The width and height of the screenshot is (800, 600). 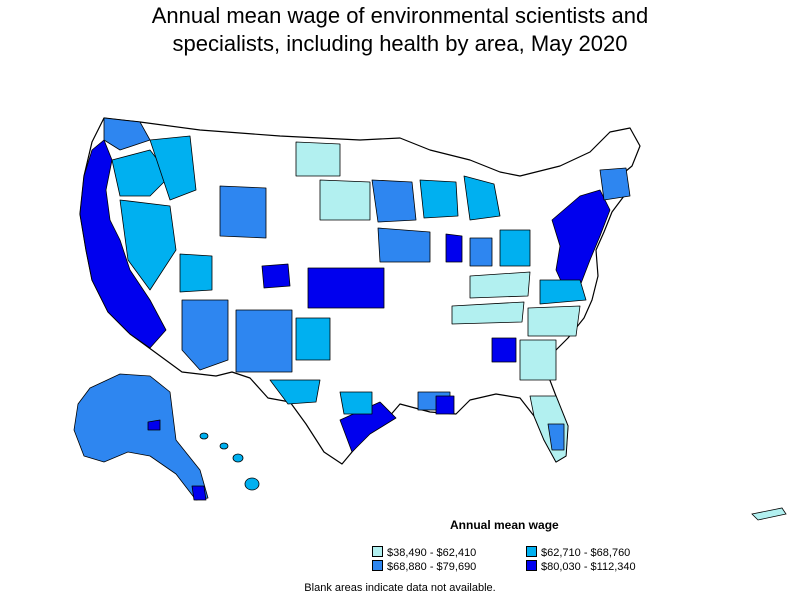 I want to click on region-west-coast, so click(x=123, y=244).